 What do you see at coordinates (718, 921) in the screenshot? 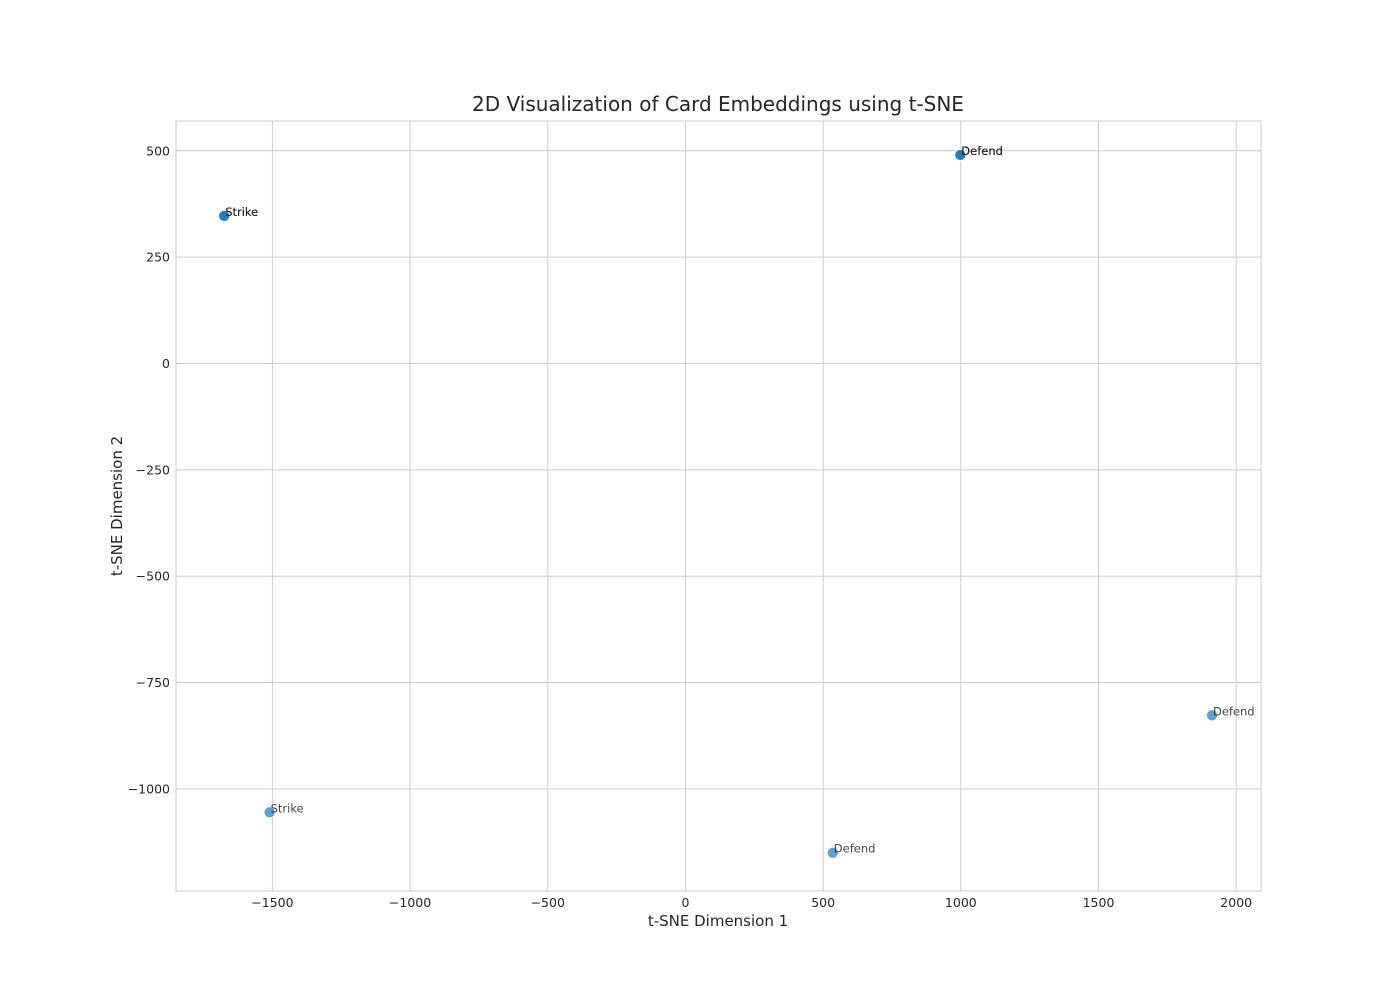
I see `x-axis-title: t-SNE Dimension 1` at bounding box center [718, 921].